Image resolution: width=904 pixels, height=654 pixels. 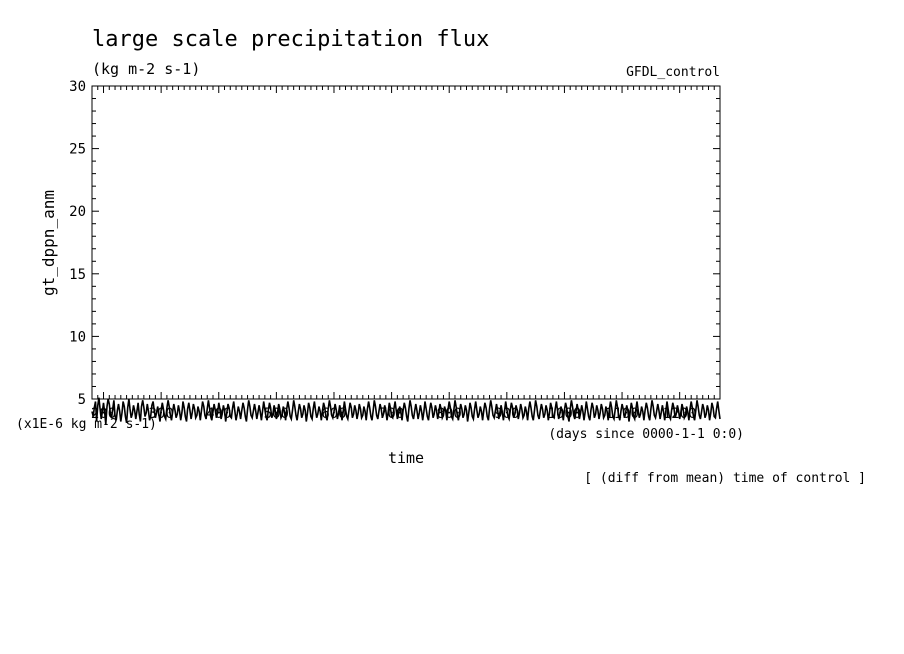 I want to click on y-tick-label: 15, so click(x=77, y=275).